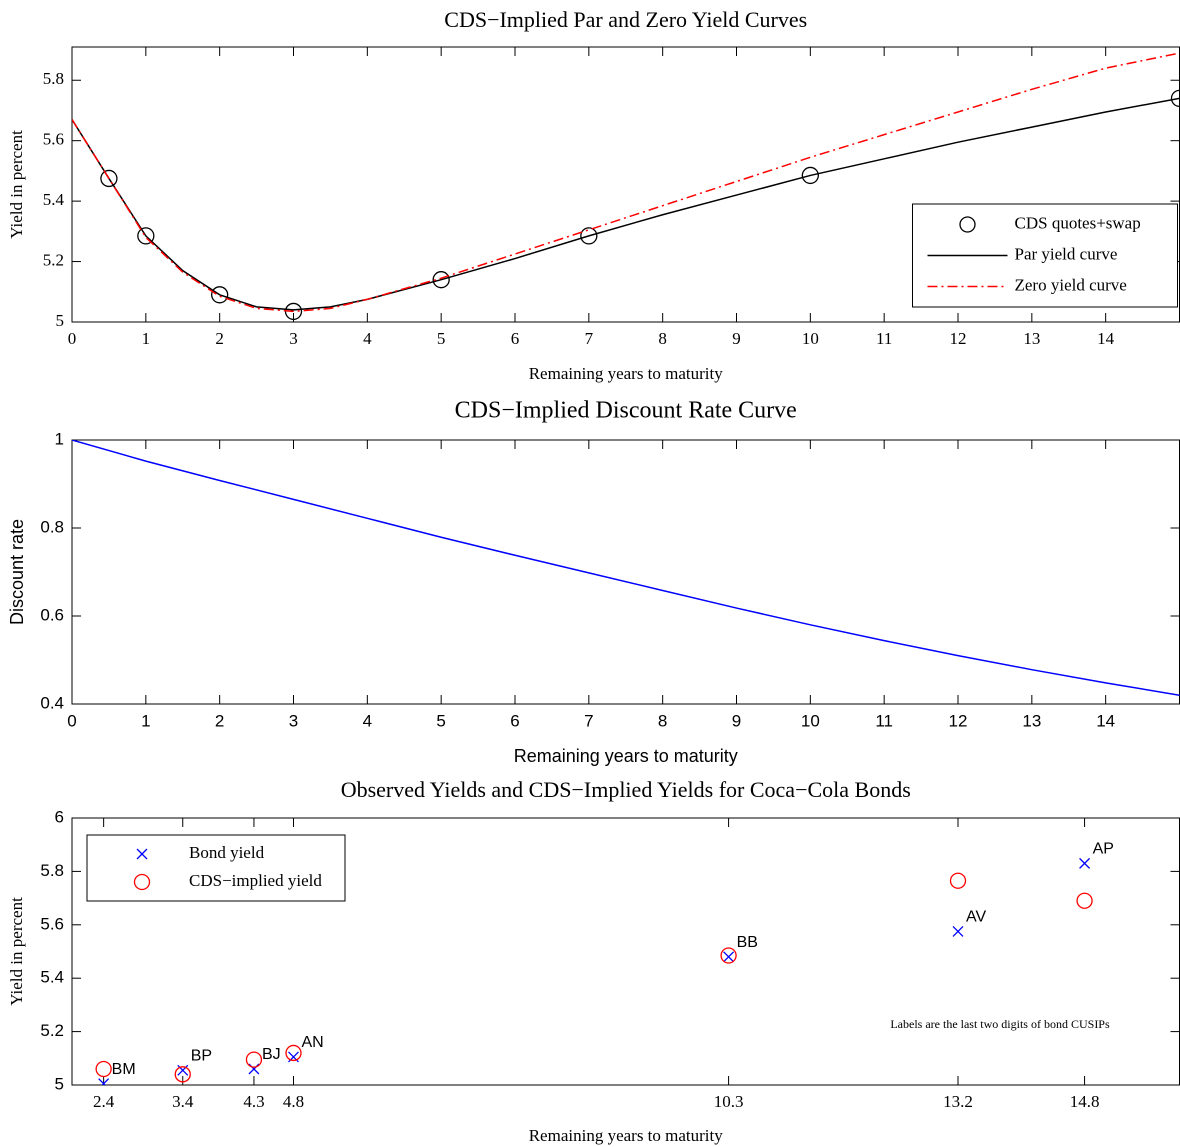 The image size is (1180, 1147). I want to click on x-tick-label: 11, so click(884, 338).